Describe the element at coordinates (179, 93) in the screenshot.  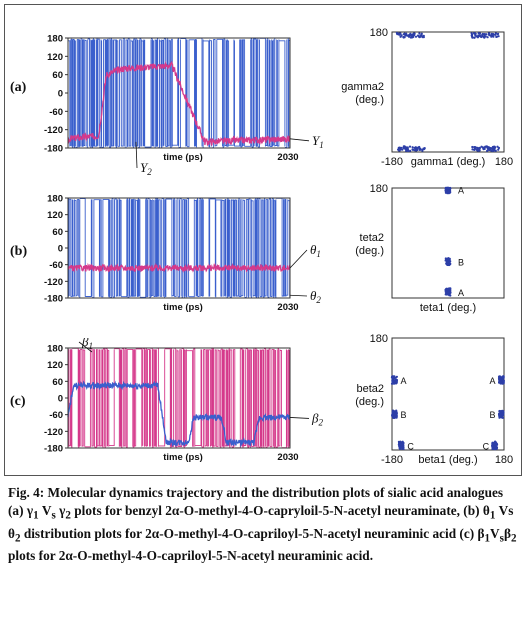
I see `series-0-trace` at that location.